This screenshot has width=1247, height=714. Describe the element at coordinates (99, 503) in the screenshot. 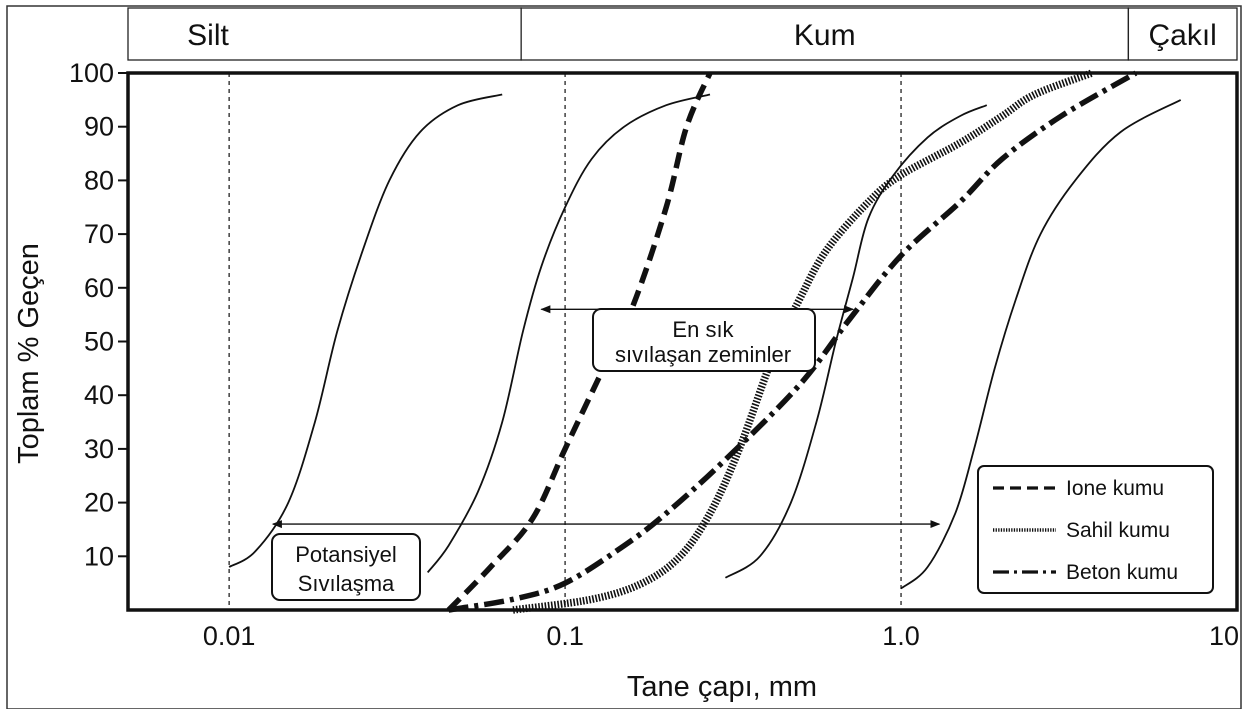

I see `y-tick-label: 20` at that location.